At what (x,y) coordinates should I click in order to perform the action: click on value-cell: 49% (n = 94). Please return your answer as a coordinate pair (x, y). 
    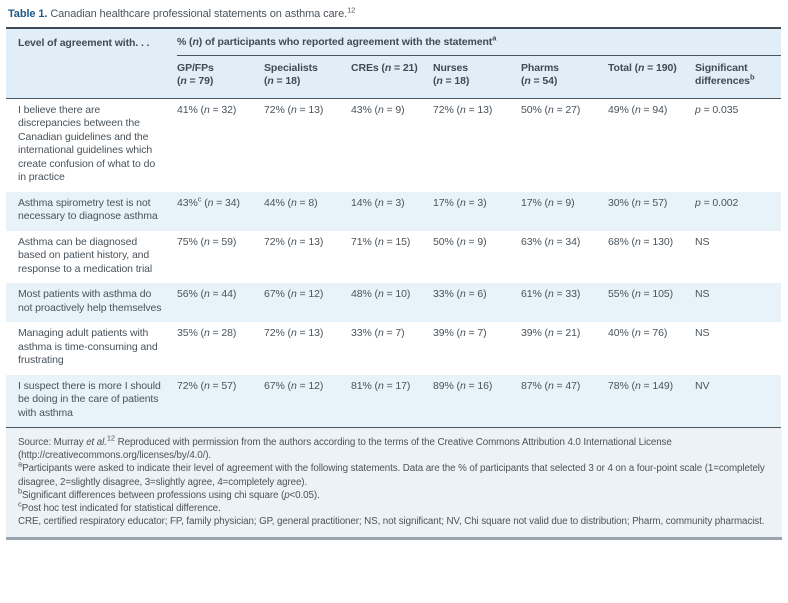
    Looking at the image, I should click on (638, 109).